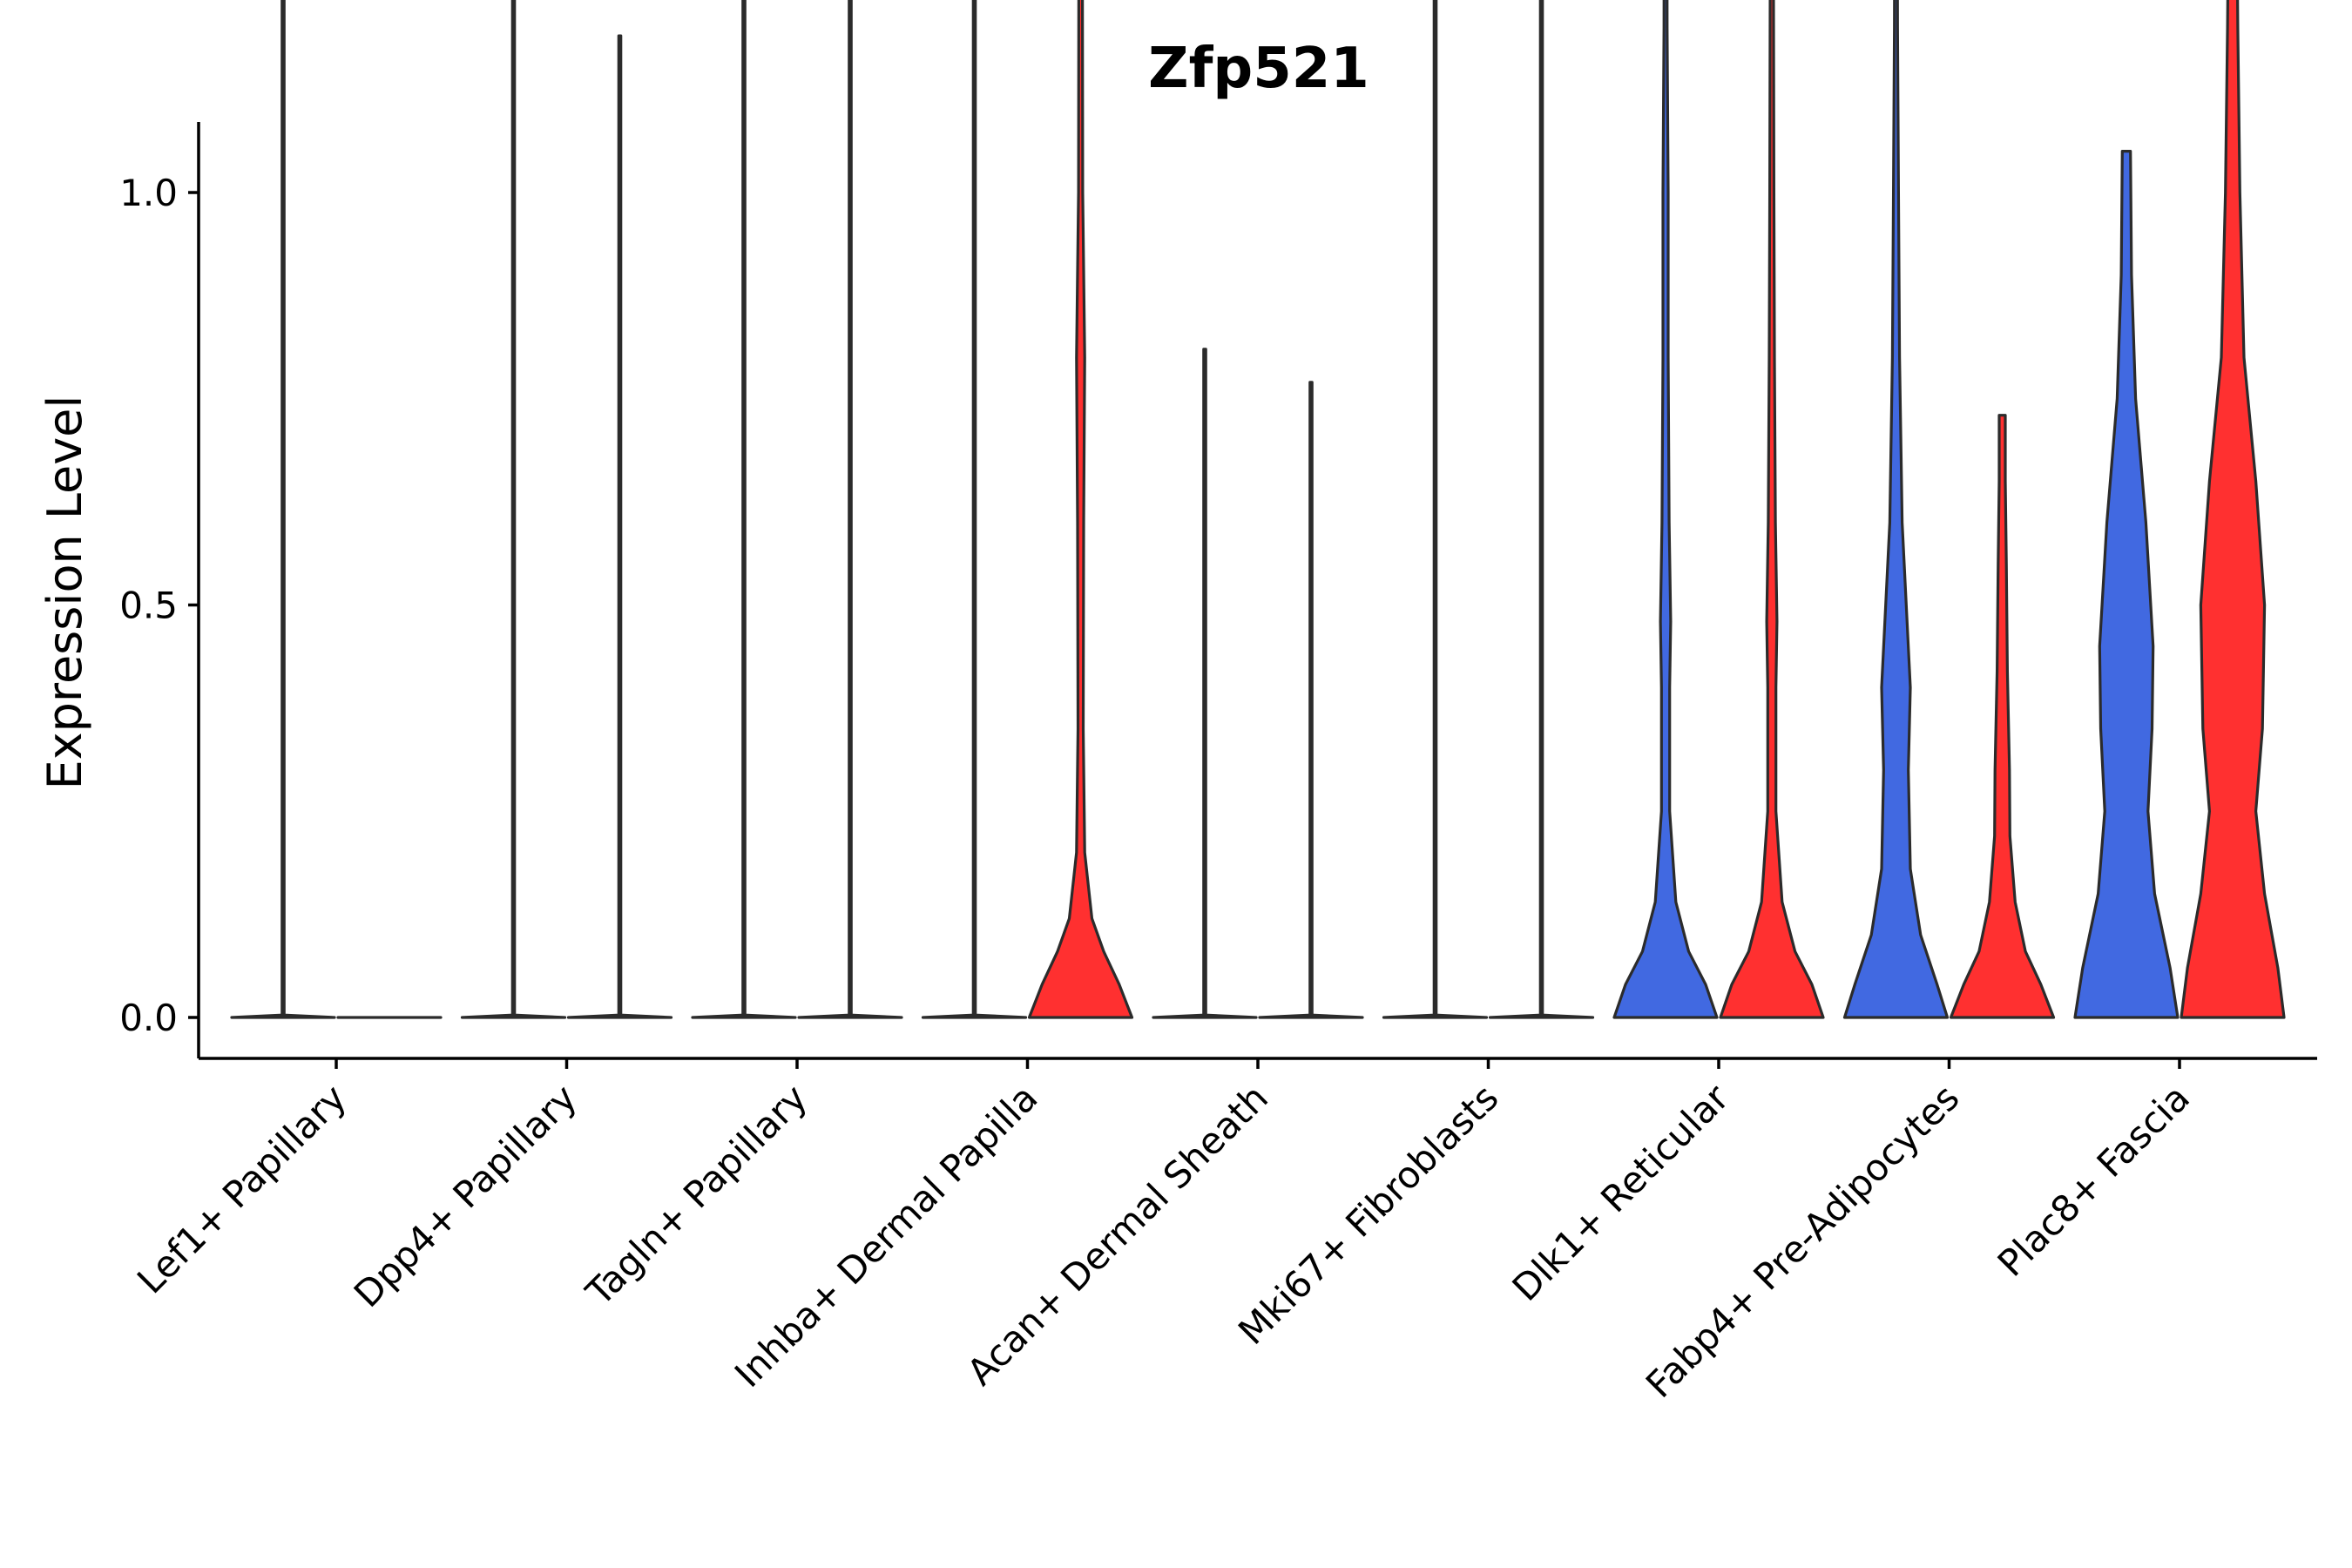 The image size is (2352, 1568). Describe the element at coordinates (1896, 510) in the screenshot. I see `violin-fabp4-pre-adipocytes-left` at that location.